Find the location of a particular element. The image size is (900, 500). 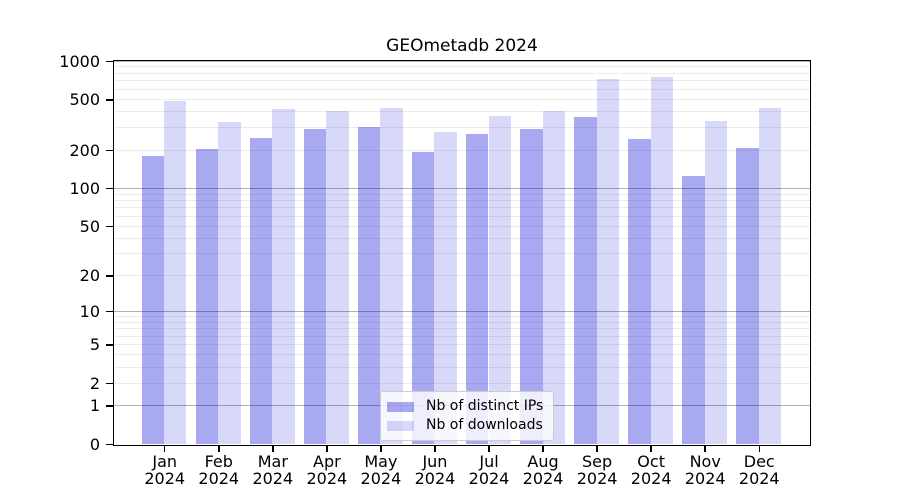

x-tick-month: Jun is located at coordinates (435, 461).